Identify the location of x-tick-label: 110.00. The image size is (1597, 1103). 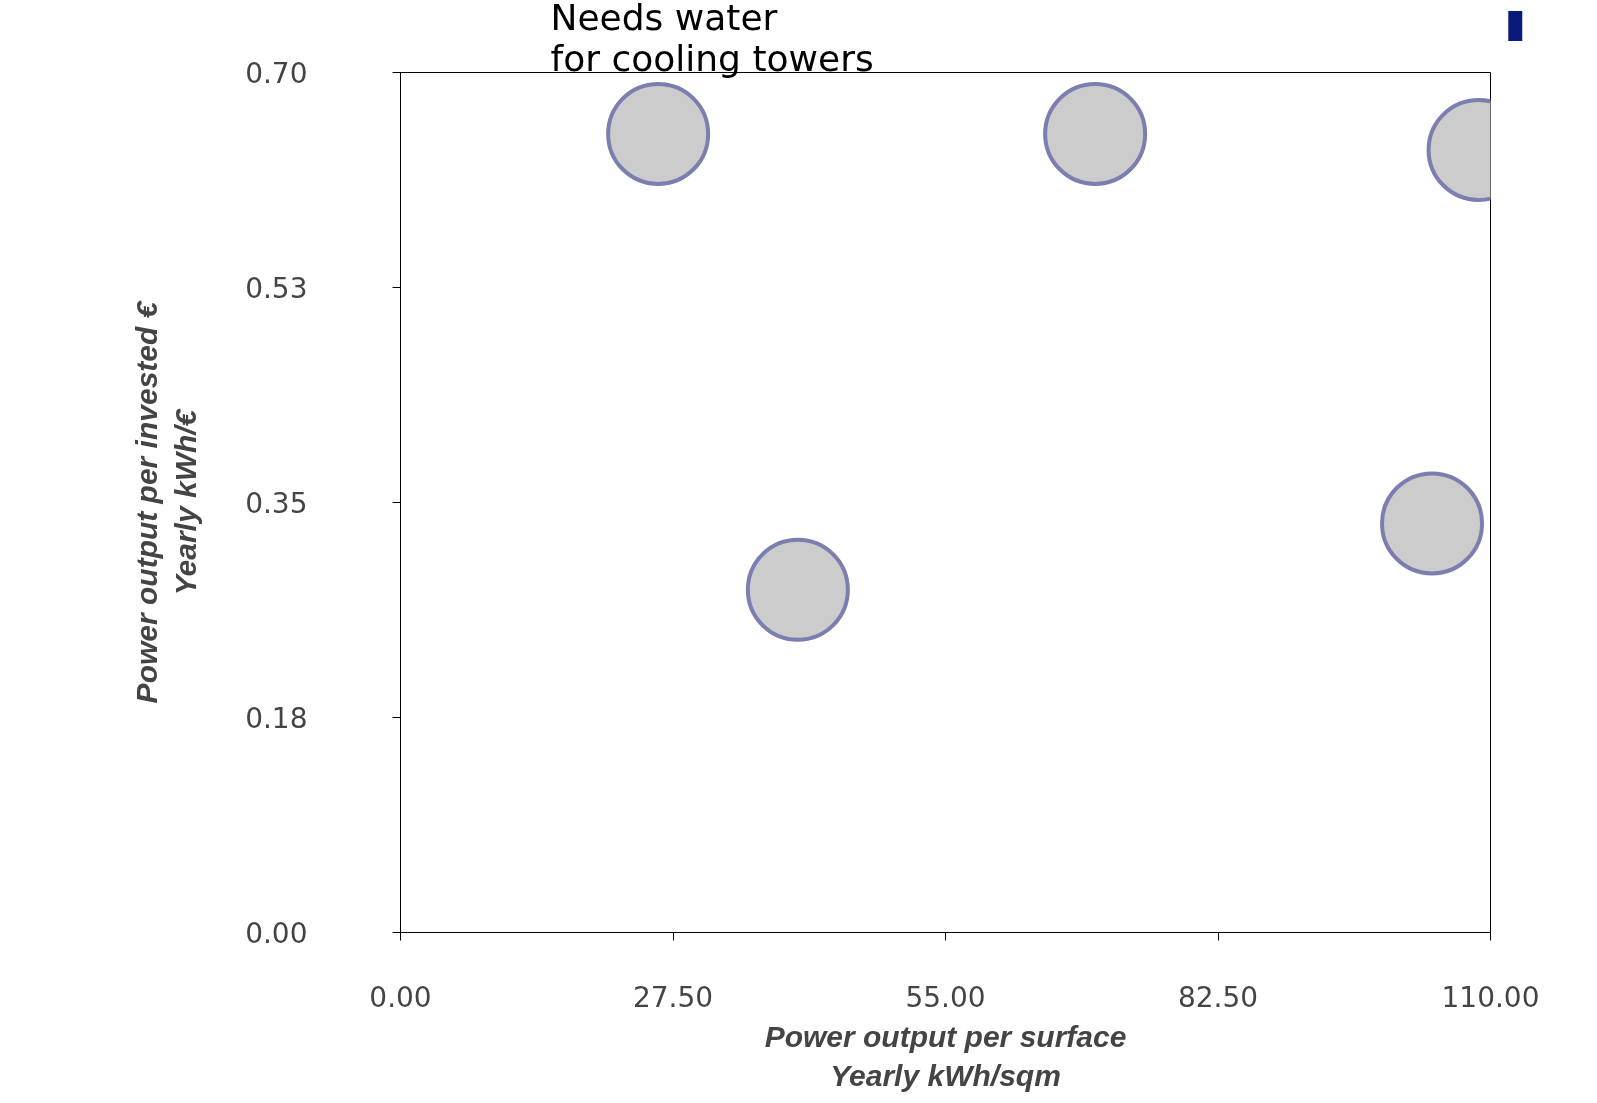
(1490, 997).